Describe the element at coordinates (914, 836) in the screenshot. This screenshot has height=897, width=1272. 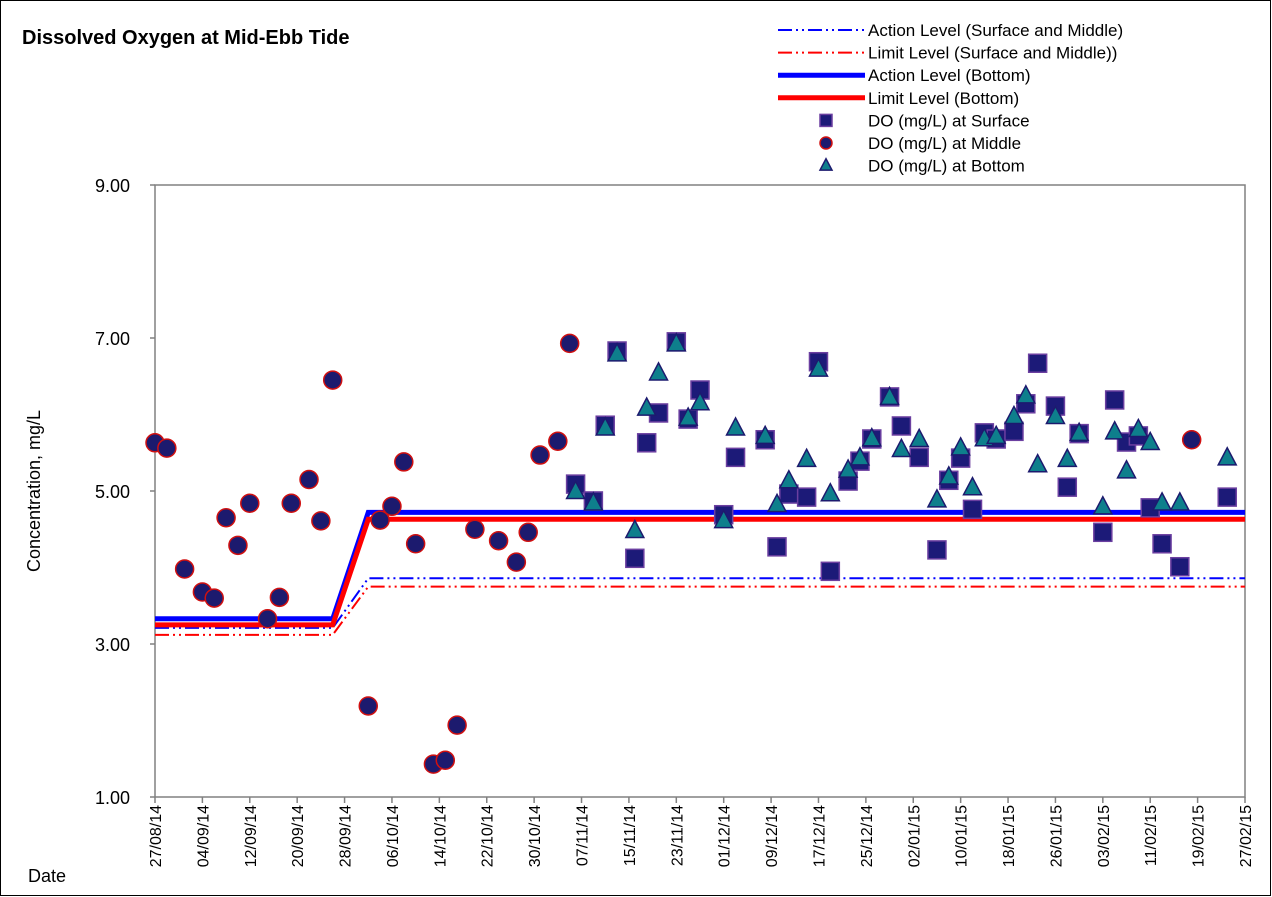
I see `x-tick-label: 02/01/15` at that location.